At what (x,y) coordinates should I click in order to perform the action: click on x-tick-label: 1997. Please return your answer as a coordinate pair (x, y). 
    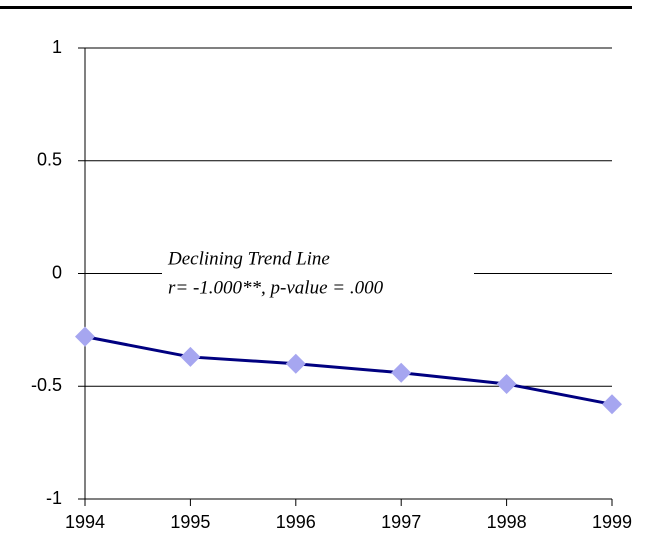
    Looking at the image, I should click on (401, 522).